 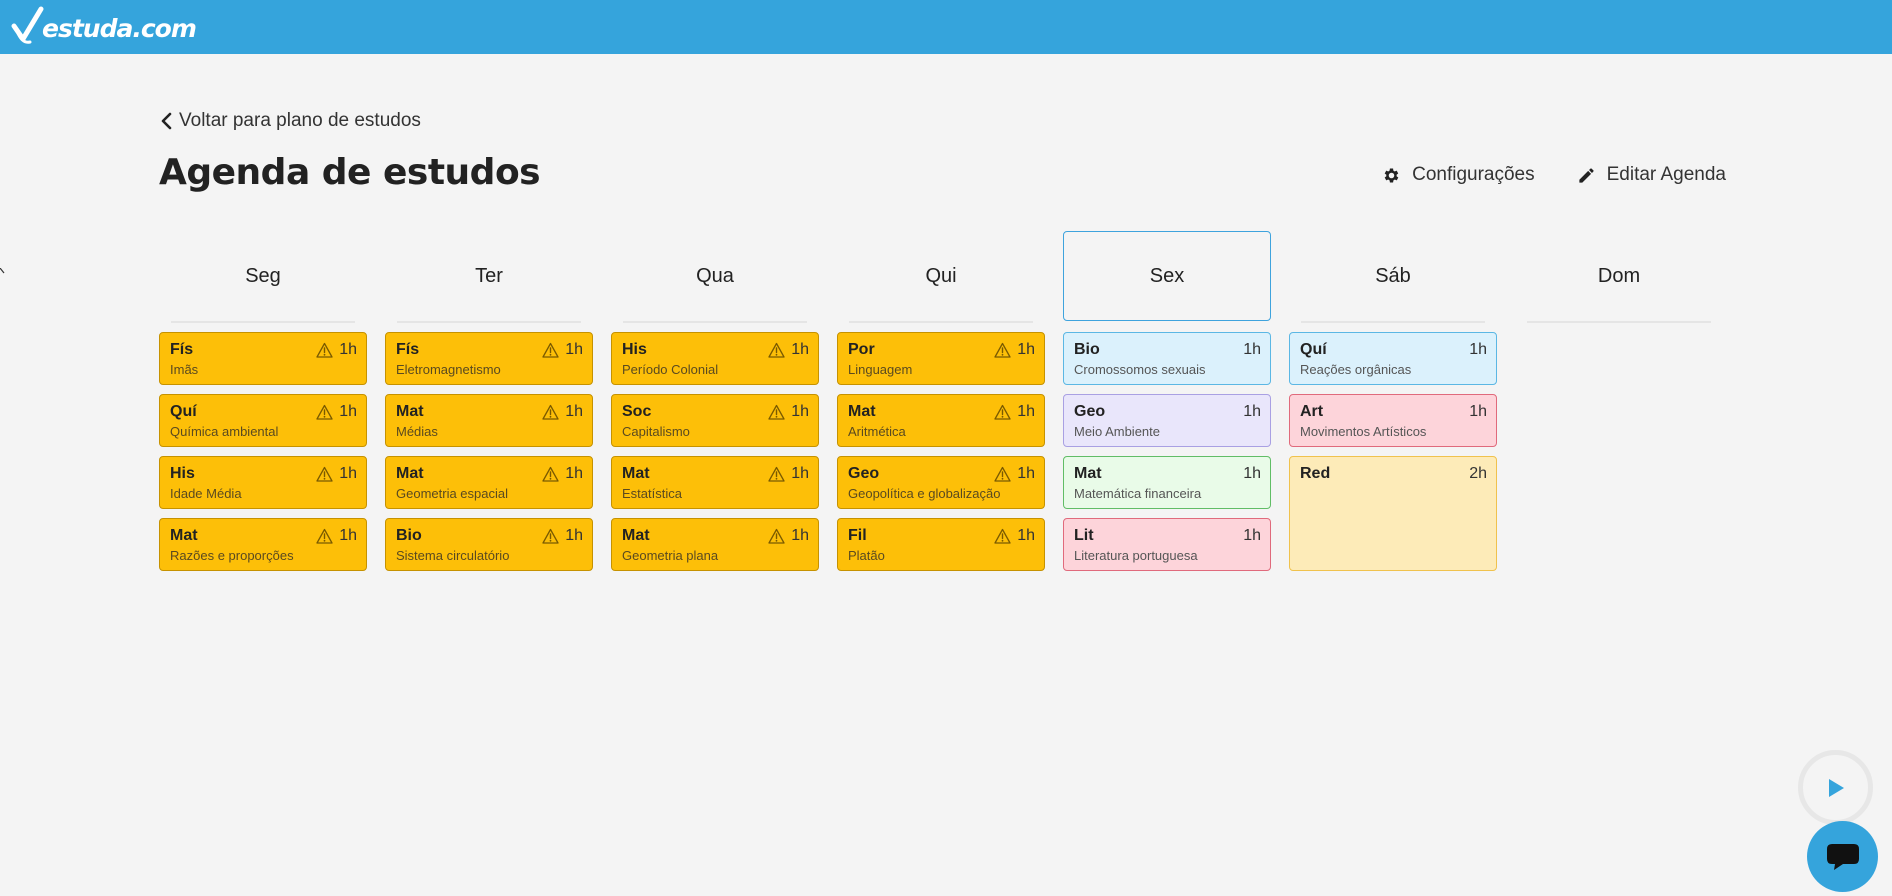 I want to click on day-header: Sáb, so click(x=1393, y=277).